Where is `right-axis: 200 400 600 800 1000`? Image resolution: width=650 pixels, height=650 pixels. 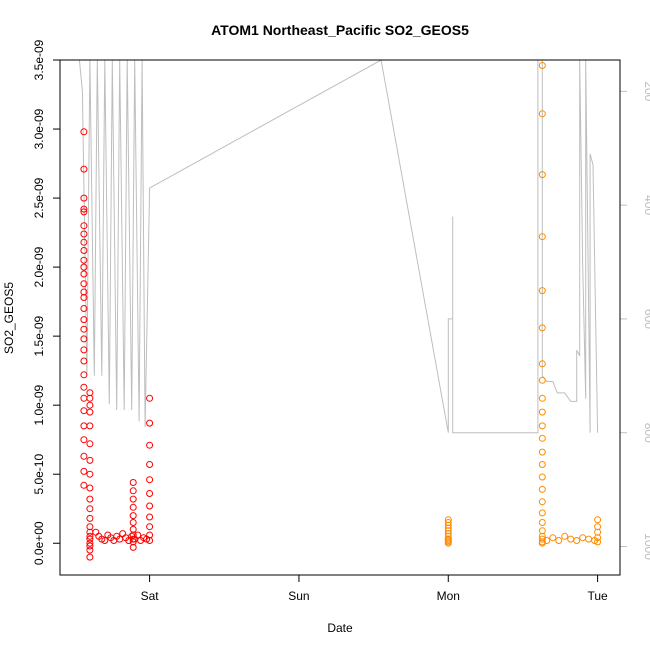
right-axis: 200 400 600 800 1000 is located at coordinates (634, 320).